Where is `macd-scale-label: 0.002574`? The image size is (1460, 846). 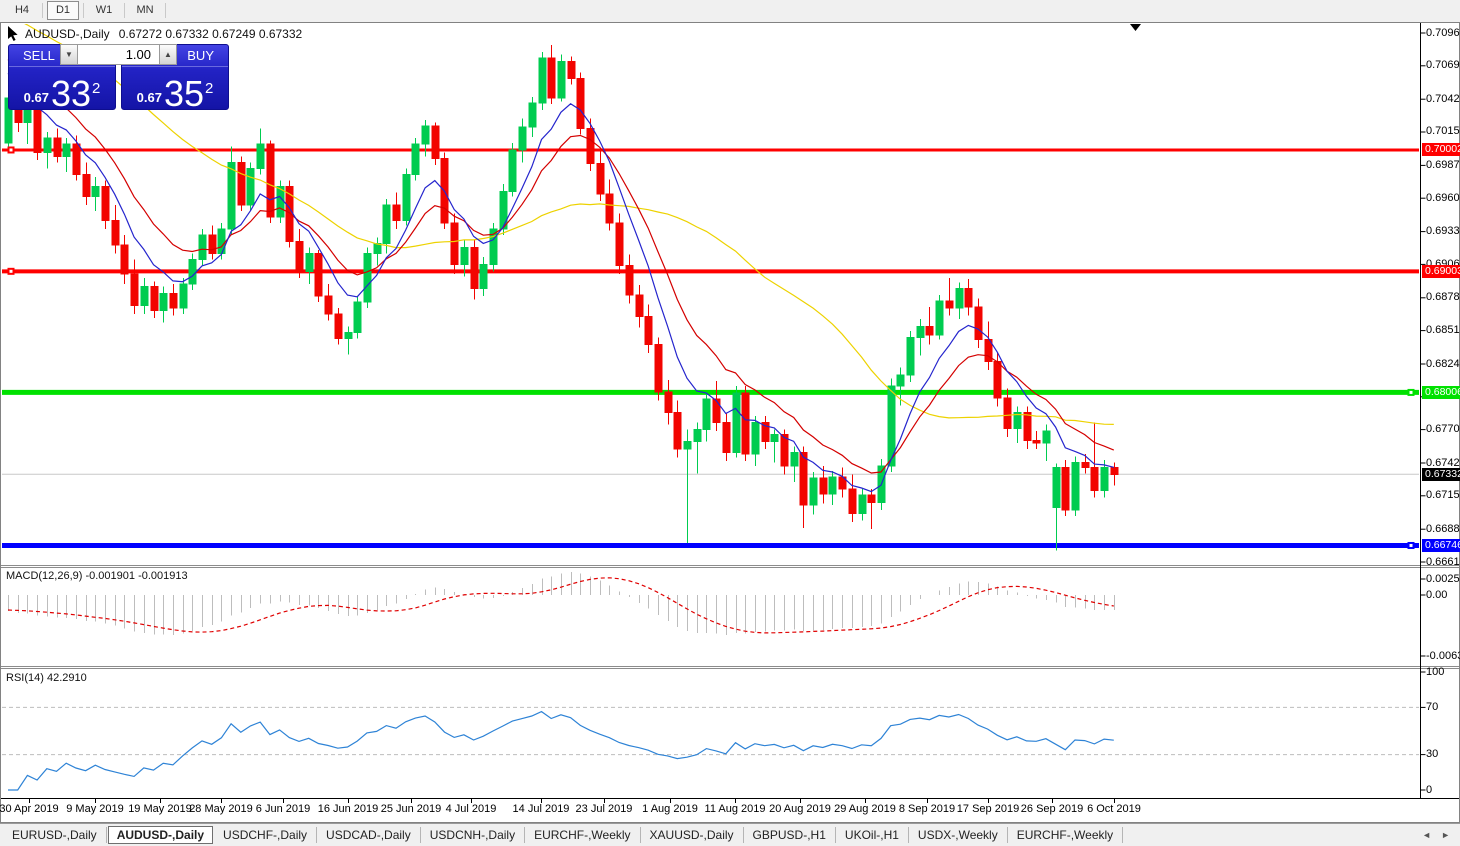
macd-scale-label: 0.002574 is located at coordinates (1443, 578).